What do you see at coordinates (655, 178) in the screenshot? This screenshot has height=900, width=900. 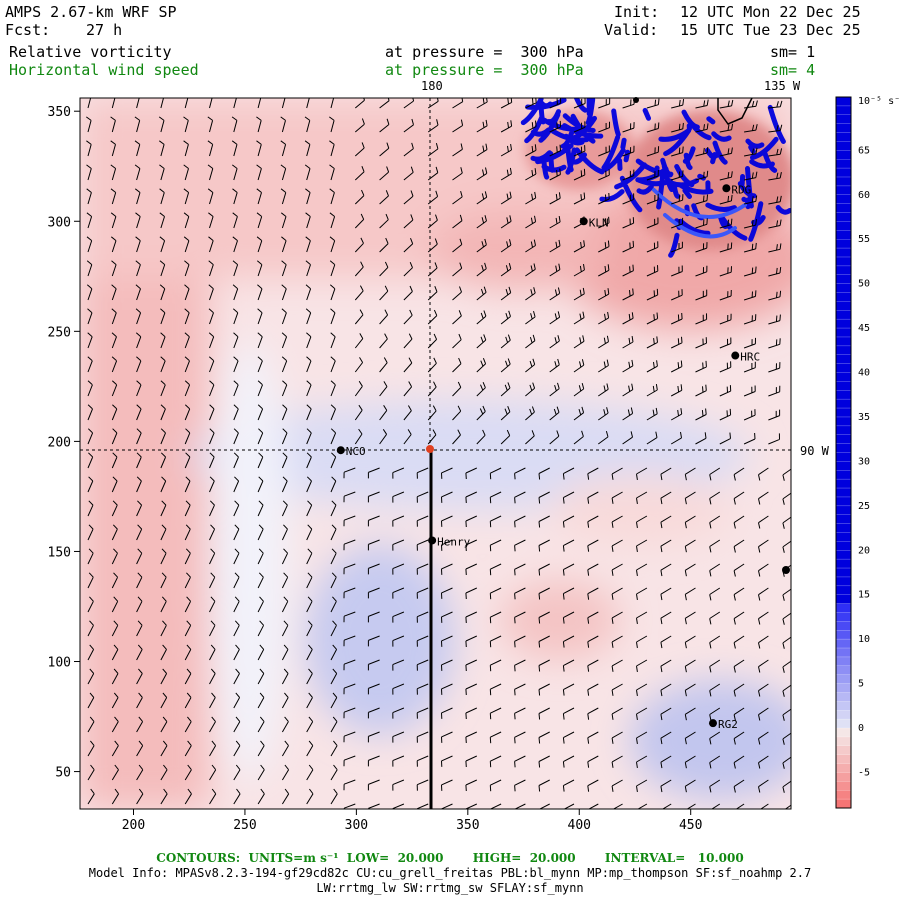 I see `vorticity-streaks` at bounding box center [655, 178].